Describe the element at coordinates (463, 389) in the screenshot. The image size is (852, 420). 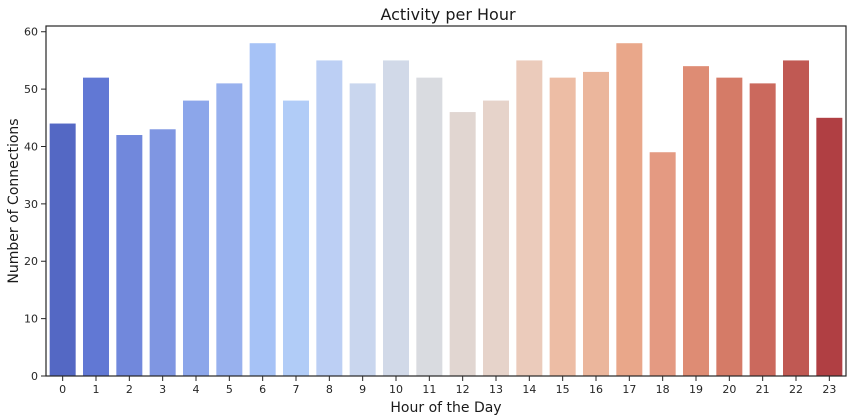
I see `x-tick-label: 12` at that location.